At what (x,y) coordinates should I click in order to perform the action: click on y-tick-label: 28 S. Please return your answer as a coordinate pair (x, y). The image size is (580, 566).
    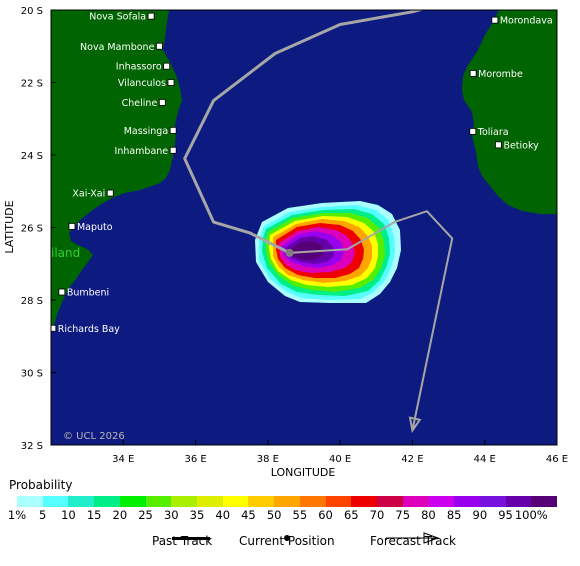
    Looking at the image, I should click on (32, 301).